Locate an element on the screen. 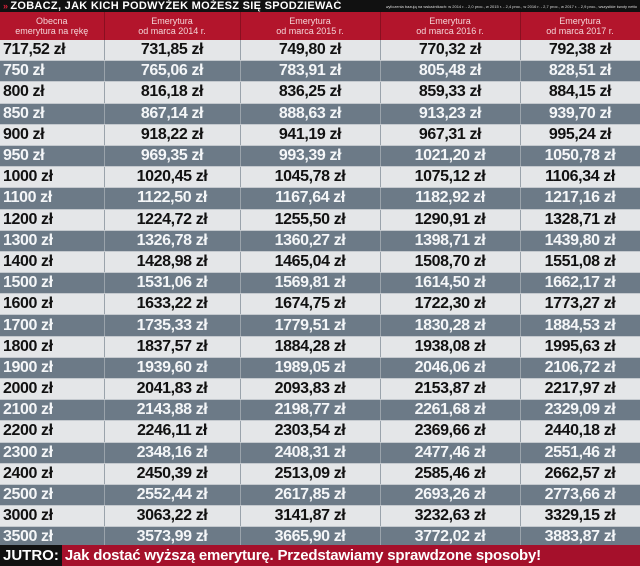  double-chevron-icon: » is located at coordinates (6, 6).